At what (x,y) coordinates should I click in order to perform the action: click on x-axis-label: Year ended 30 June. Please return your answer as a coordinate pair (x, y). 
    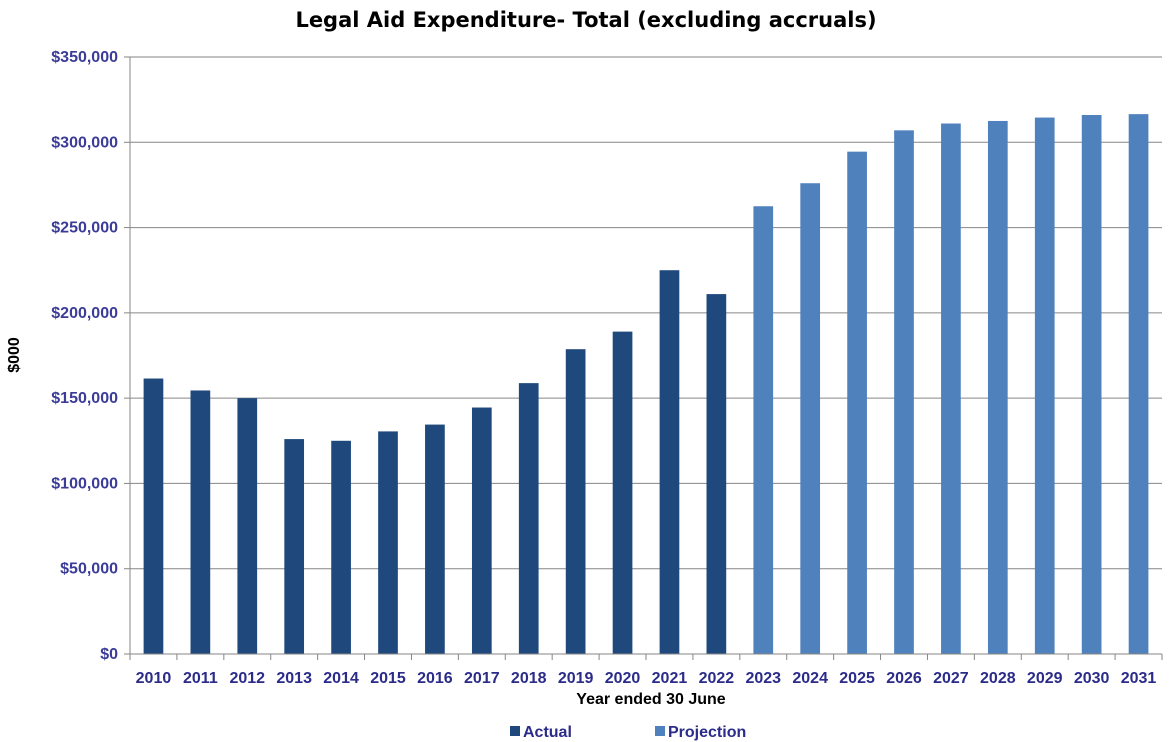
    Looking at the image, I should click on (651, 699).